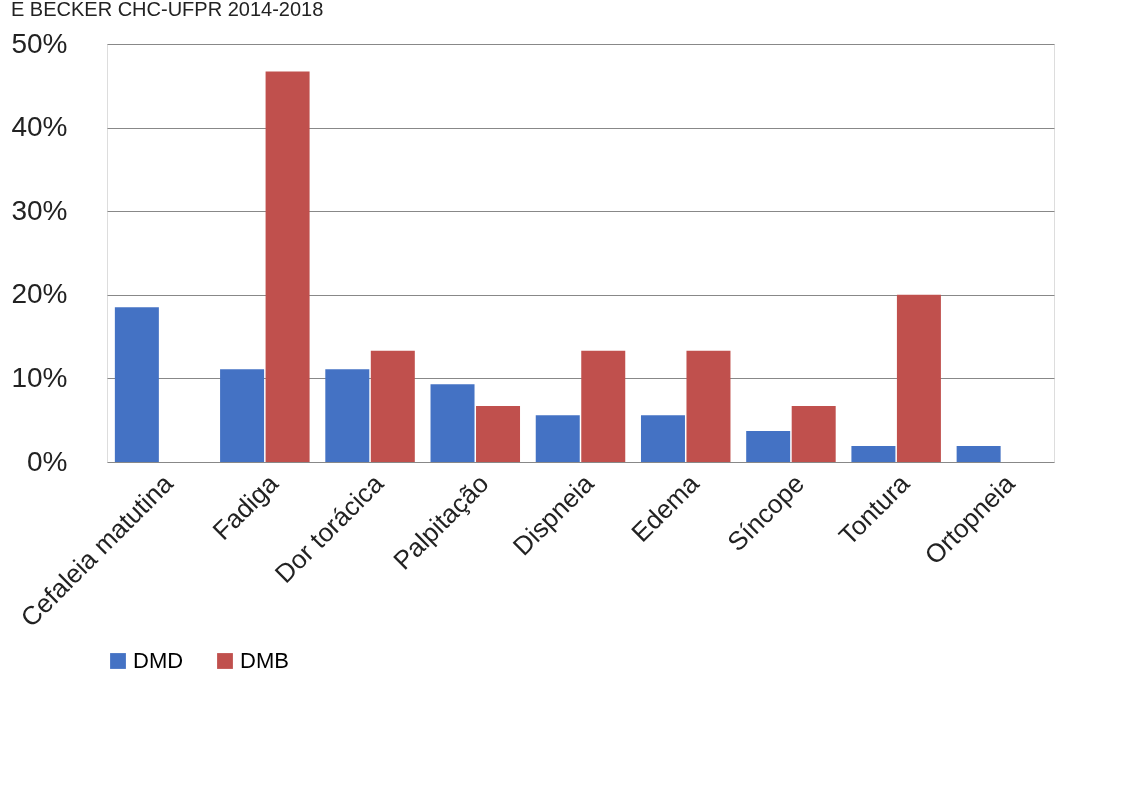 This screenshot has height=792, width=1129. Describe the element at coordinates (39, 377) in the screenshot. I see `y-tick-label: 10%` at that location.